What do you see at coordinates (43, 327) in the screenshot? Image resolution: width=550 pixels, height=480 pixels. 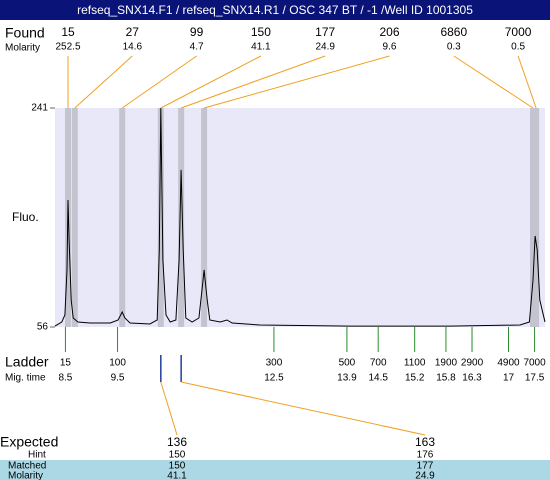 I see `y-tick-label: 56` at bounding box center [43, 327].